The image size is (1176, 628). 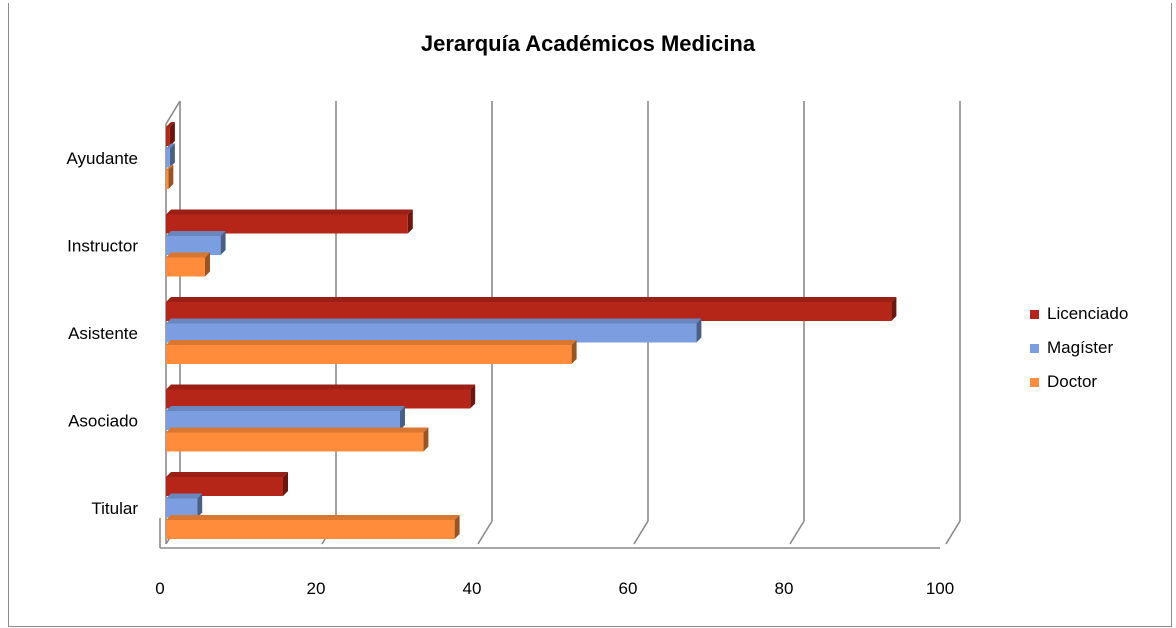 What do you see at coordinates (318, 399) in the screenshot?
I see `bar-asociado-licenciado` at bounding box center [318, 399].